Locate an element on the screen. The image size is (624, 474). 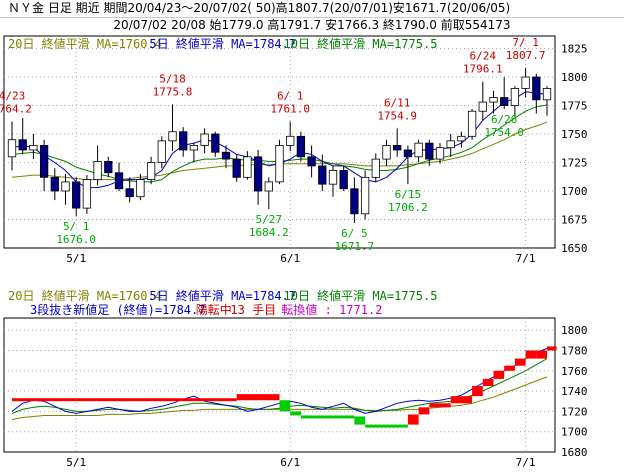
tlb-y-tick-1760: 1760 is located at coordinates (574, 371).